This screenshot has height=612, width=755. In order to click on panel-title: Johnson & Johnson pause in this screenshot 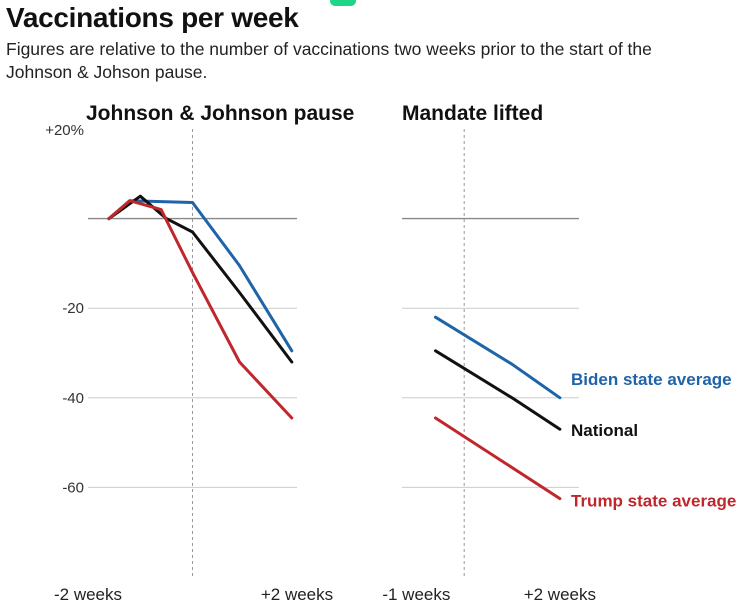, I will do `click(220, 113)`.